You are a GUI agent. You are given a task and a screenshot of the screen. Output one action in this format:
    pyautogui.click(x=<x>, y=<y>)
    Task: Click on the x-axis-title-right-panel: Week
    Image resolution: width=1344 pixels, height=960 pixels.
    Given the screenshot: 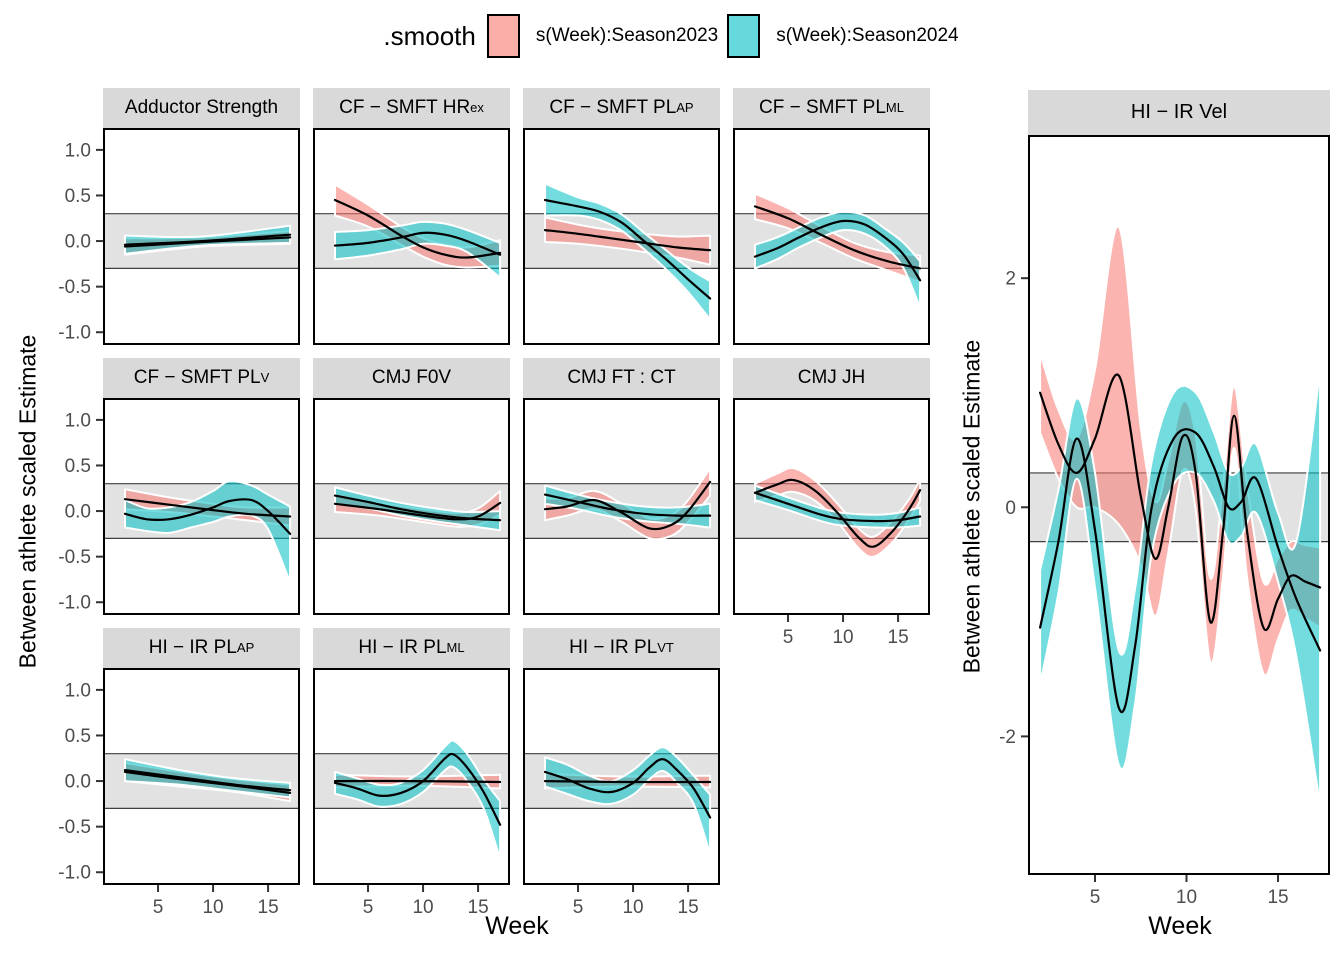 What is the action you would take?
    pyautogui.click(x=1180, y=926)
    